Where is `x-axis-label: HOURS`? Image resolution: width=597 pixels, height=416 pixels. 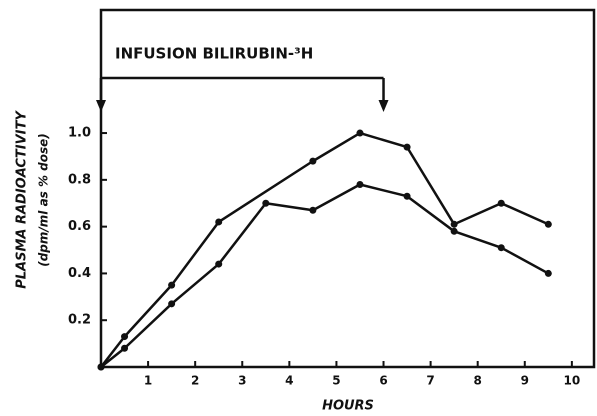 x-axis-label: HOURS is located at coordinates (348, 406).